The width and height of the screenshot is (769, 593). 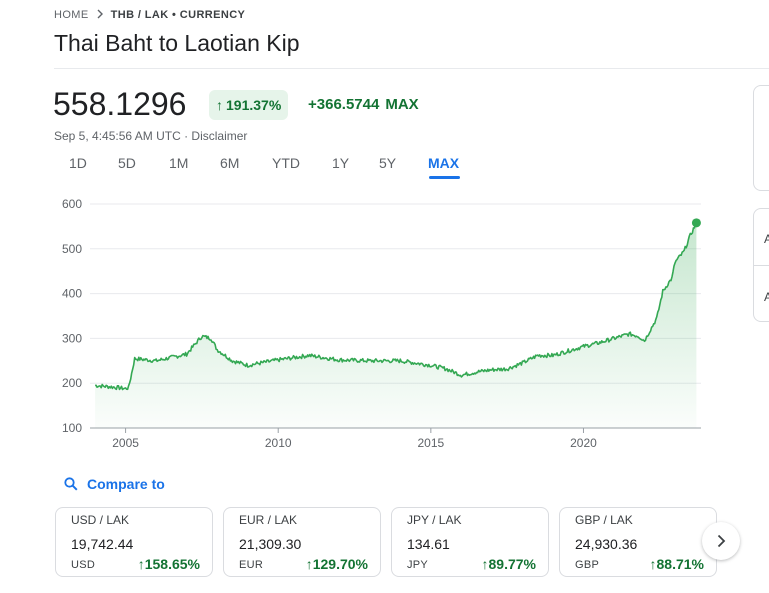 I want to click on compare-card-eur: EUR / LAK 21,309.30 EUR ↑129.70%, so click(x=302, y=542).